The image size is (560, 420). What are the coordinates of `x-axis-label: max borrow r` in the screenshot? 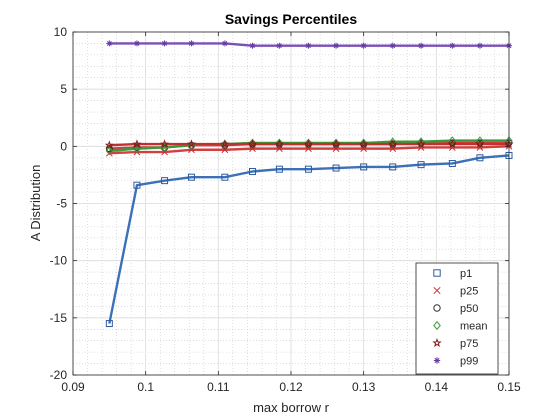 It's located at (291, 407).